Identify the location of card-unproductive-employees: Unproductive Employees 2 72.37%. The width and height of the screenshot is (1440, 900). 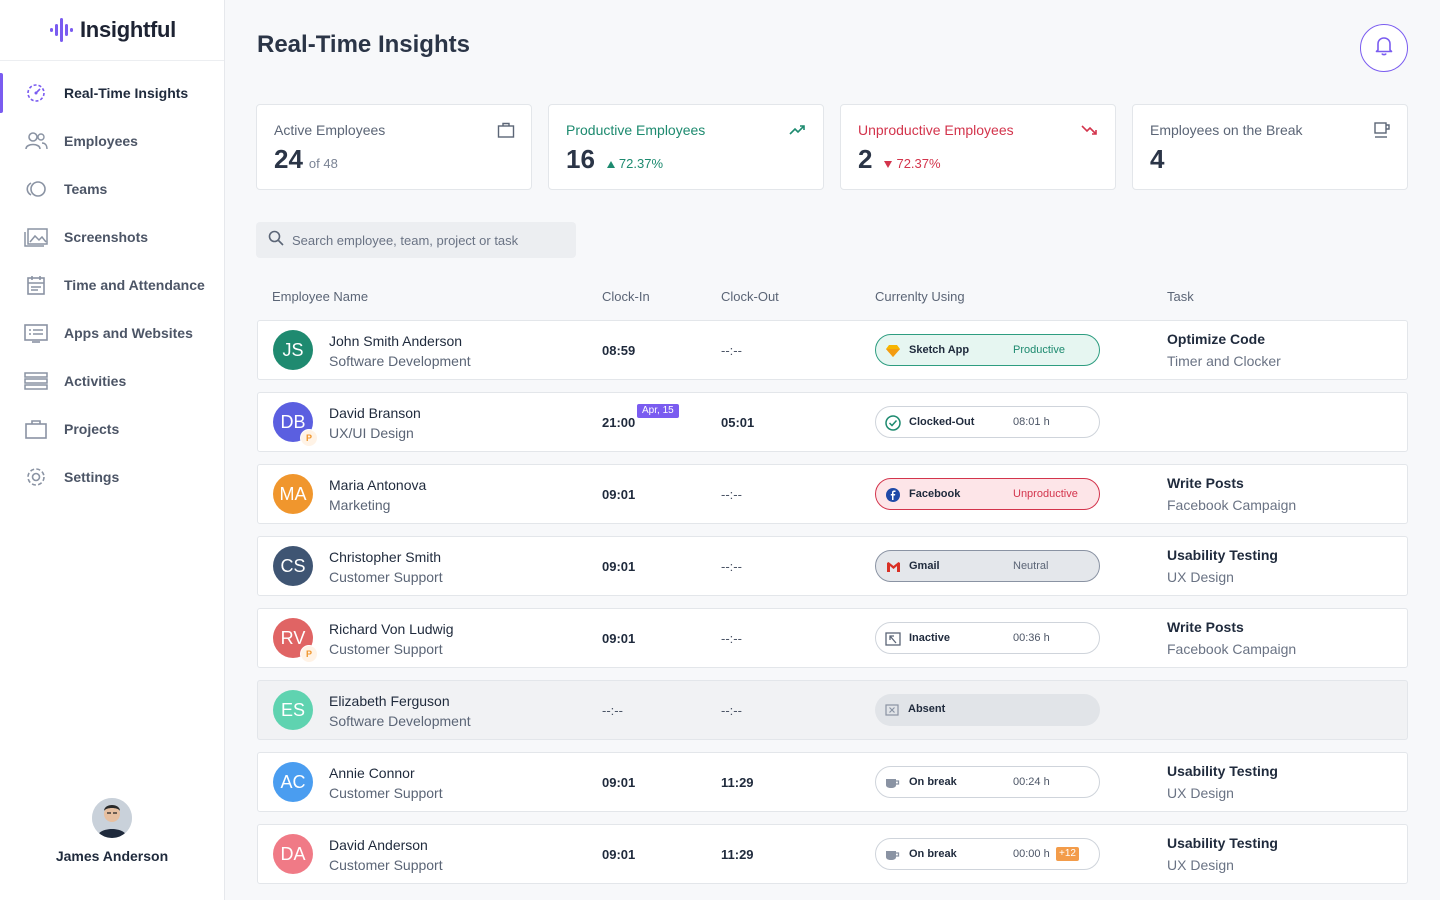
(978, 147).